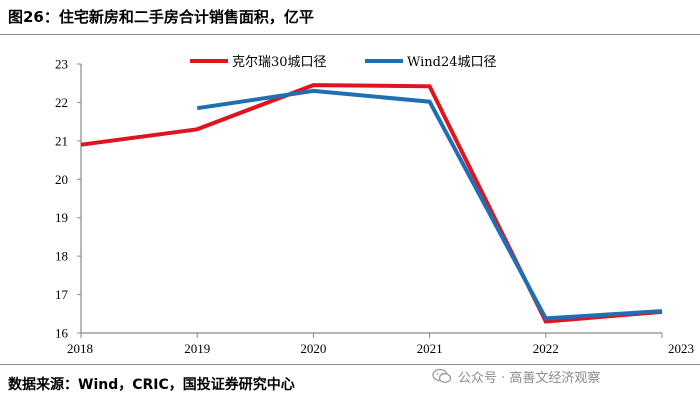 The image size is (700, 401). What do you see at coordinates (62, 199) in the screenshot?
I see `y-tick-labels: 16 17 18 19 20 21 22 23` at bounding box center [62, 199].